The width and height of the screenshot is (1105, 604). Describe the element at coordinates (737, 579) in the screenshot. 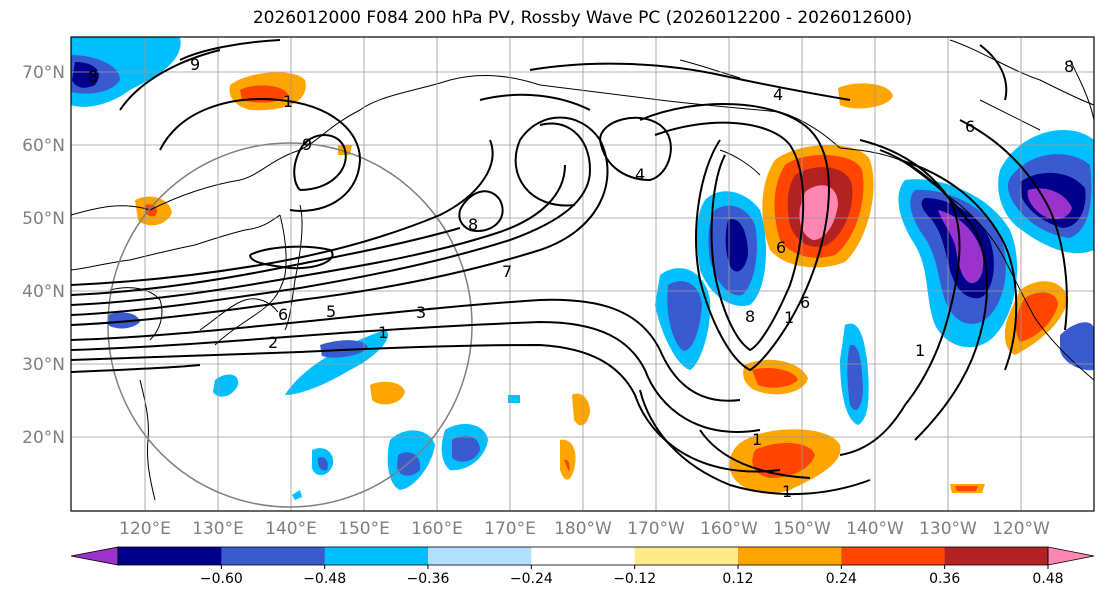

I see `colorbar-tick-label: 0.12` at that location.